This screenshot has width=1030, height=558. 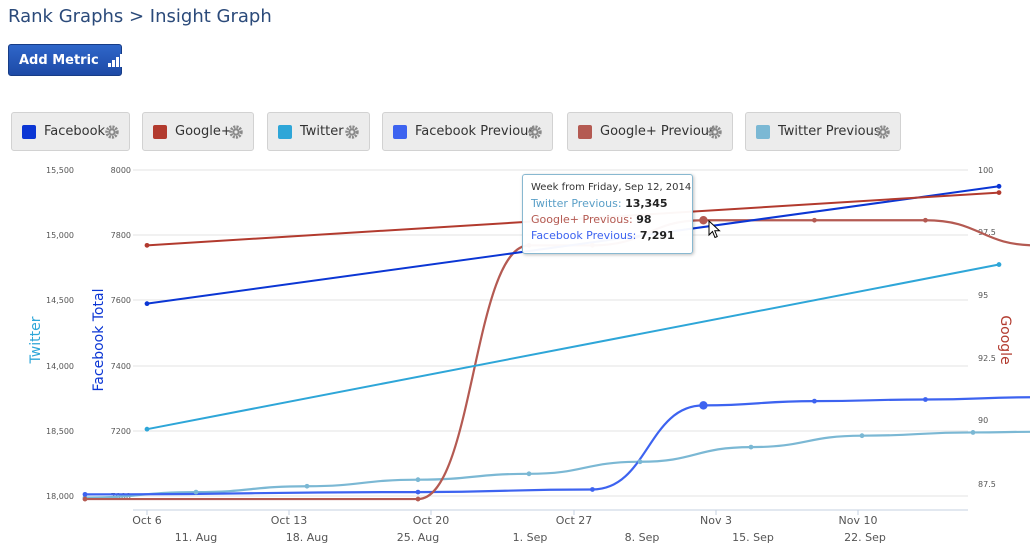 I want to click on twitter-tick-label: 15,000, so click(x=60, y=235).